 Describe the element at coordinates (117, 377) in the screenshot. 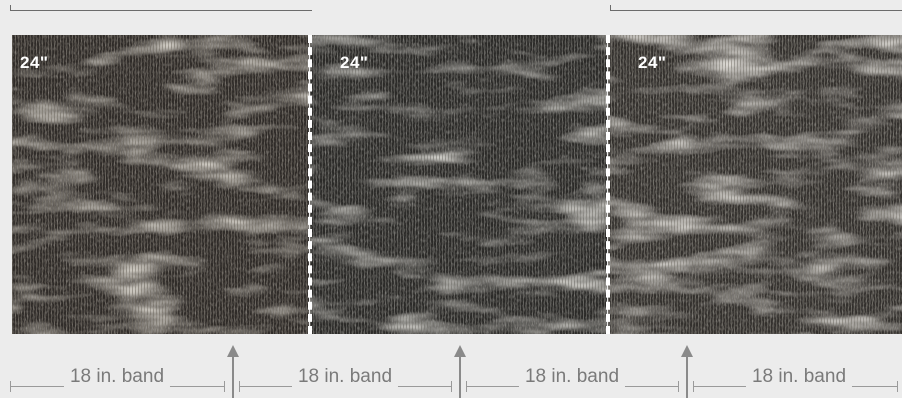

I see `band-label-1: 18 in. band` at that location.